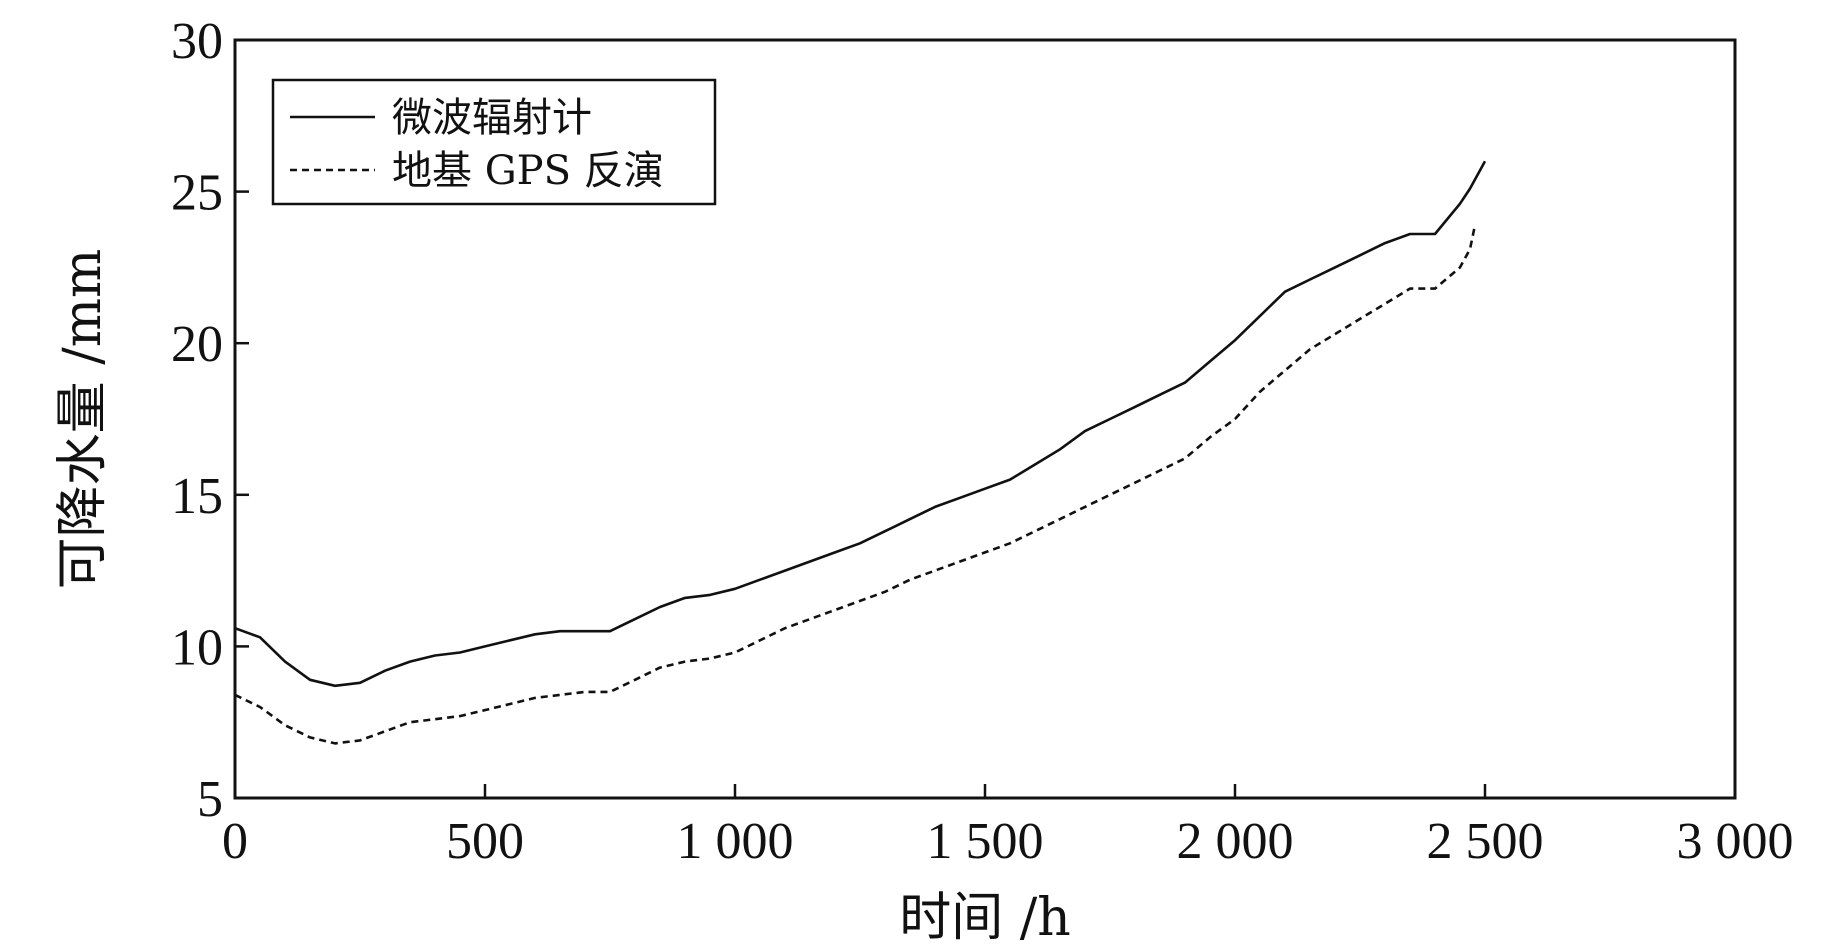 The height and width of the screenshot is (945, 1843). What do you see at coordinates (985, 916) in the screenshot?
I see `x-axis-title: 时间 /h` at bounding box center [985, 916].